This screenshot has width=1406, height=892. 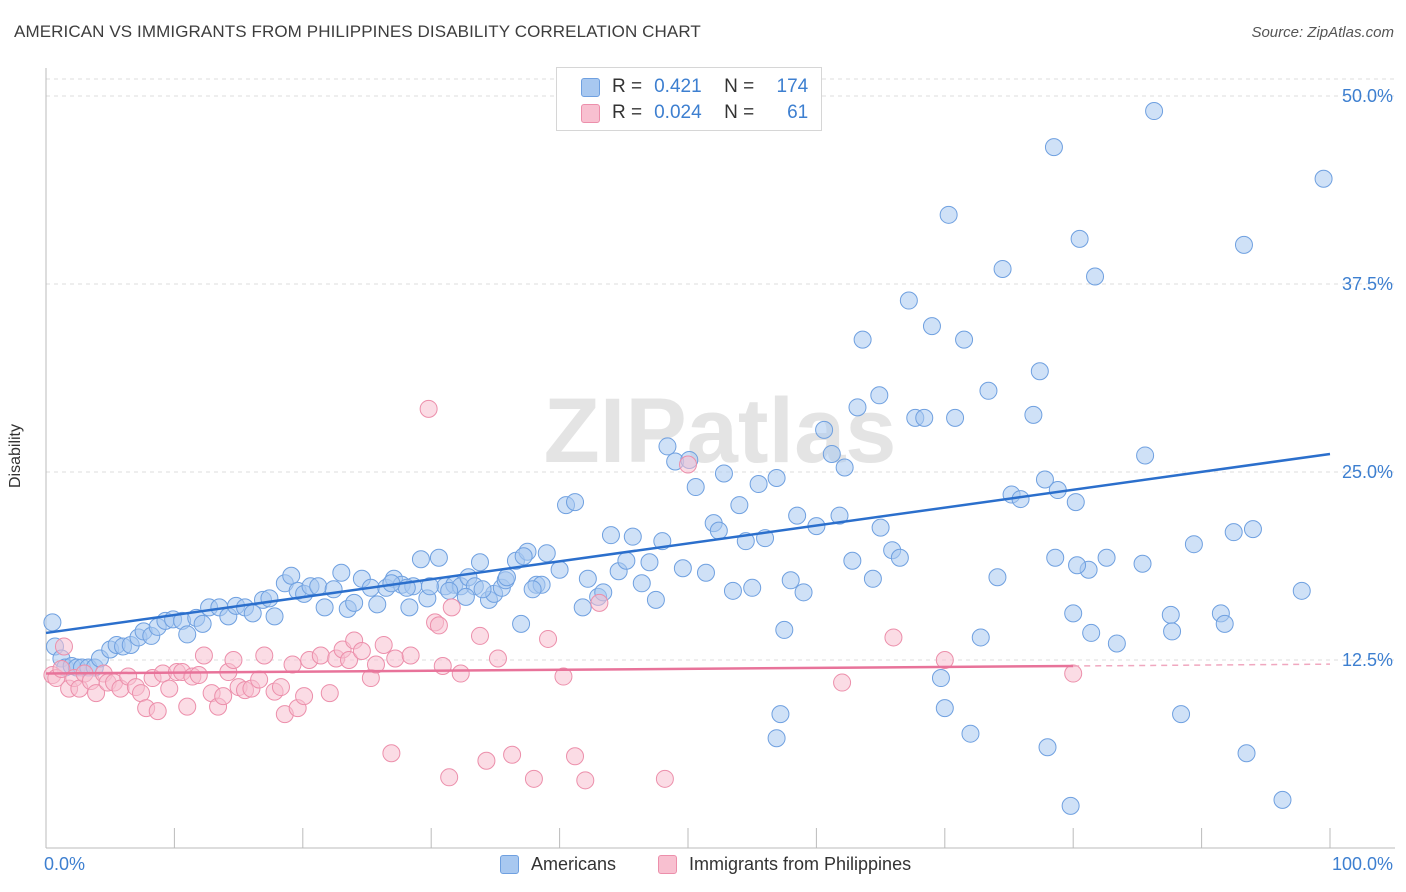 I want to click on legend-swatch-americans, so click(x=590, y=87).